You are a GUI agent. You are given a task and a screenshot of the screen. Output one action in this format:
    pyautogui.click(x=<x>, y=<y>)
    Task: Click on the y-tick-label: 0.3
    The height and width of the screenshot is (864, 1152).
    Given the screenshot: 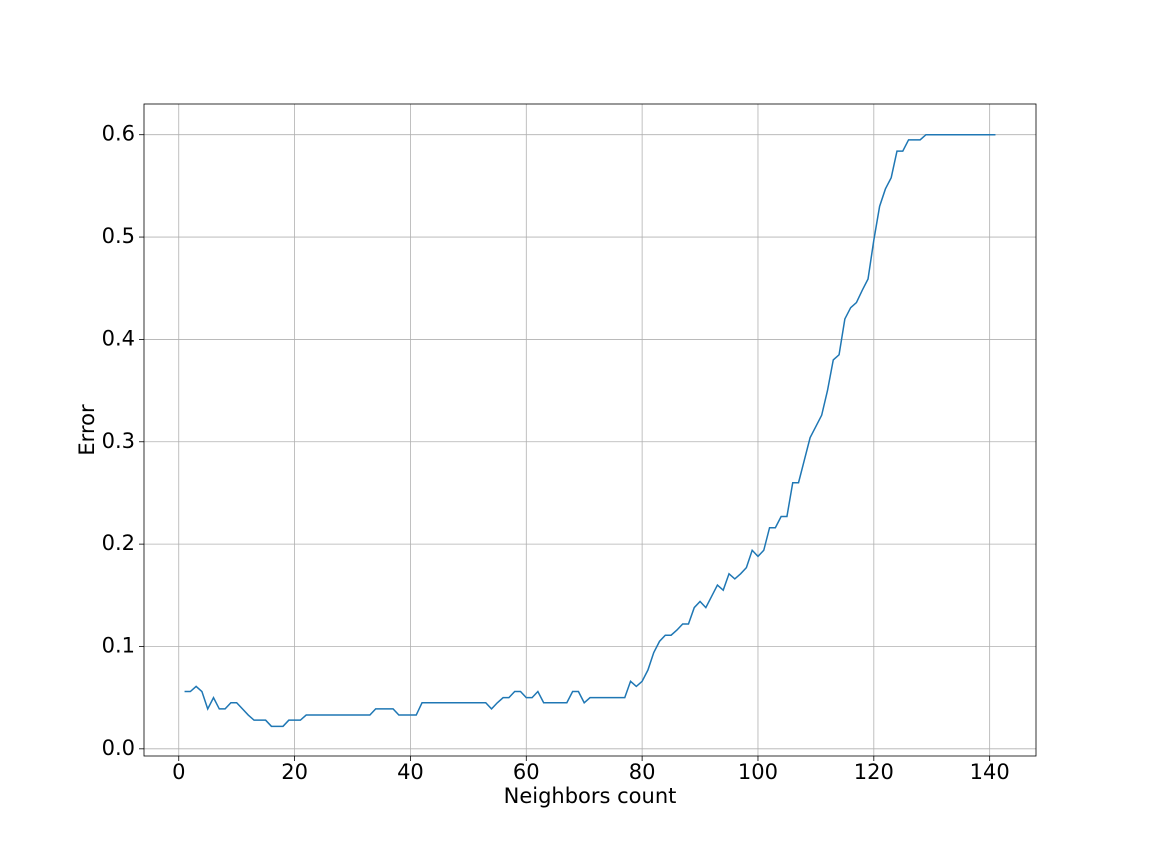 What is the action you would take?
    pyautogui.click(x=118, y=441)
    